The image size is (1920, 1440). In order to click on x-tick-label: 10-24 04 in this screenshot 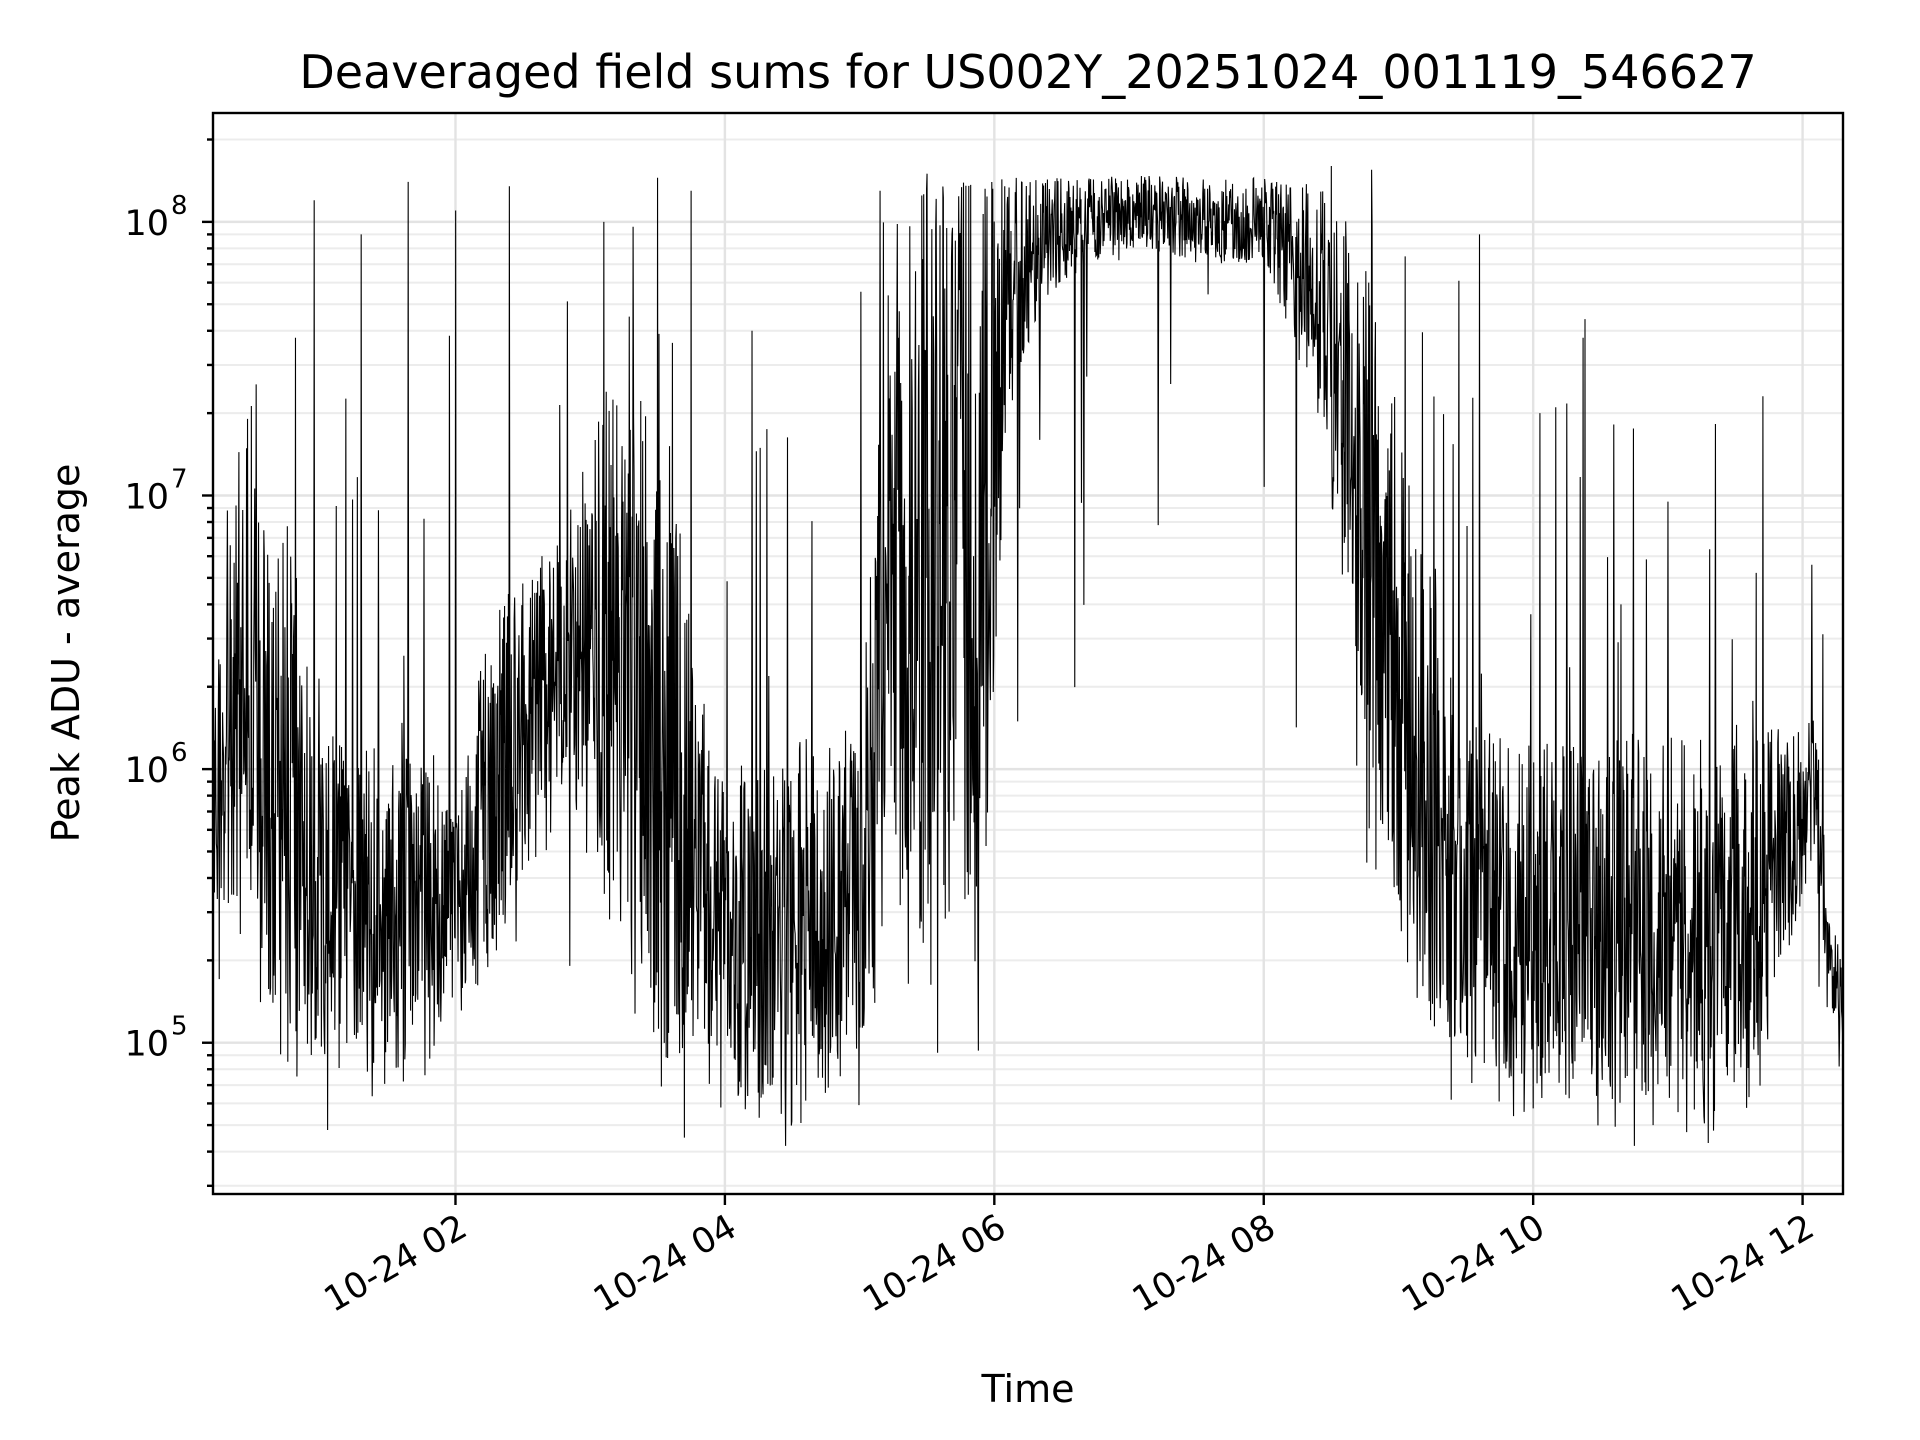, I will do `click(665, 1263)`.